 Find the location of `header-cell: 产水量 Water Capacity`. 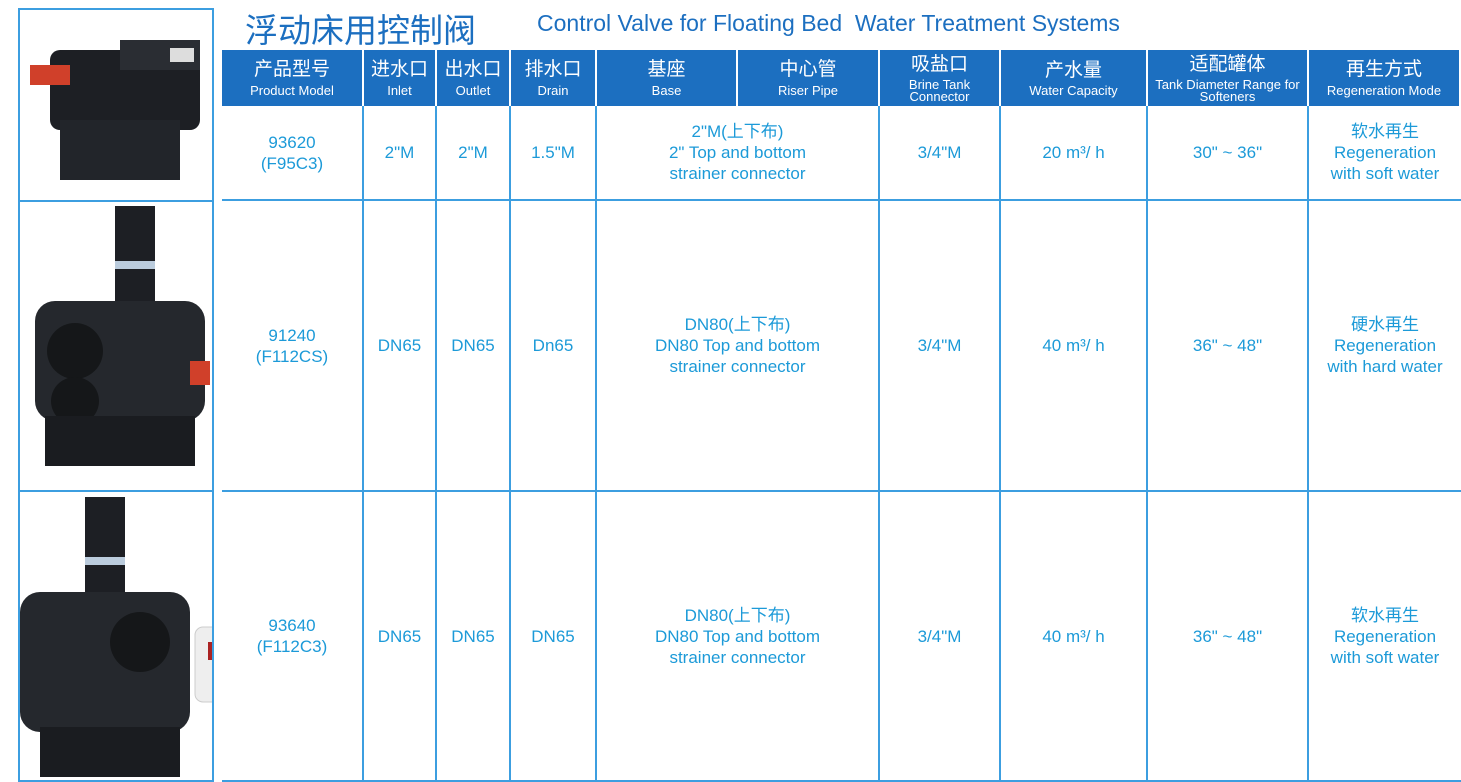

header-cell: 产水量 Water Capacity is located at coordinates (1074, 78).